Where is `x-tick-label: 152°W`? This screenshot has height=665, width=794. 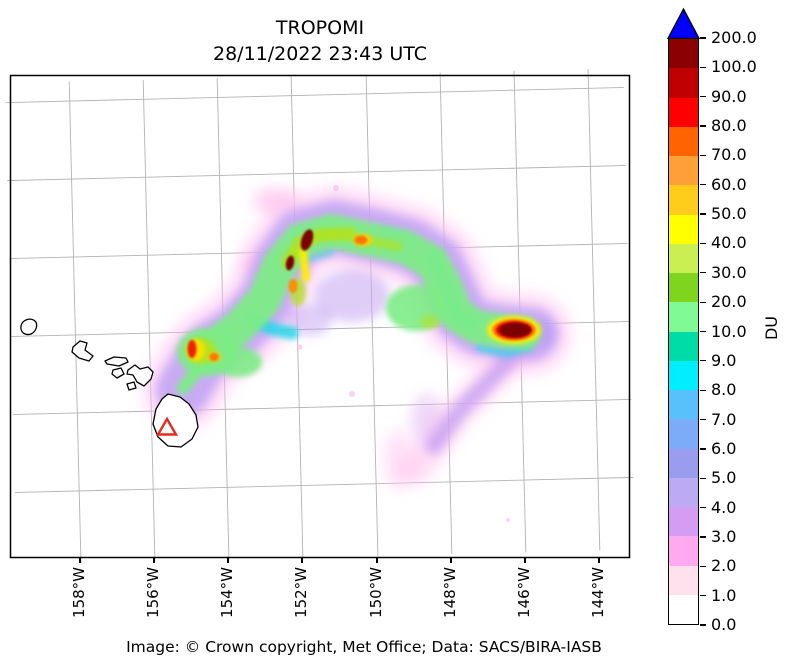
x-tick-label: 152°W is located at coordinates (301, 592).